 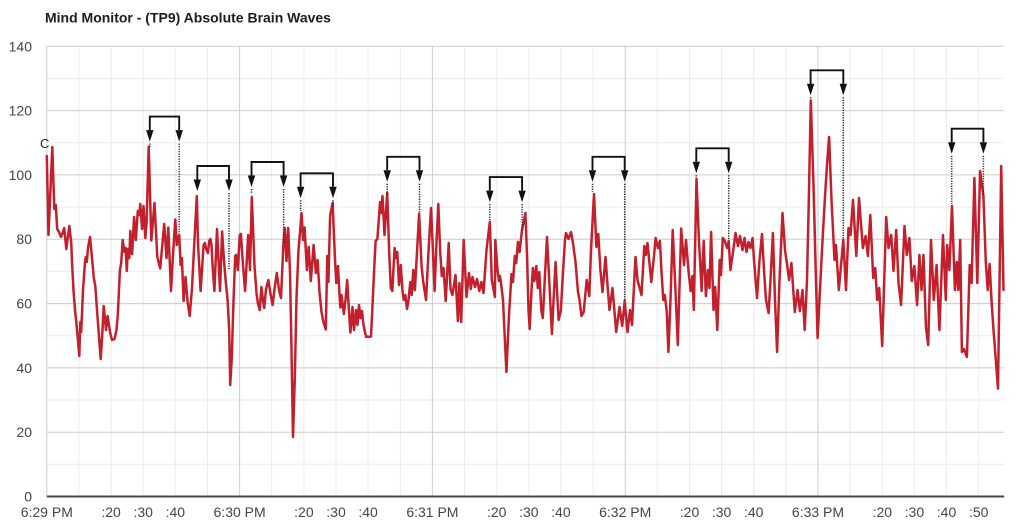 I want to click on svg-text: 6:32 PM, so click(x=625, y=512).